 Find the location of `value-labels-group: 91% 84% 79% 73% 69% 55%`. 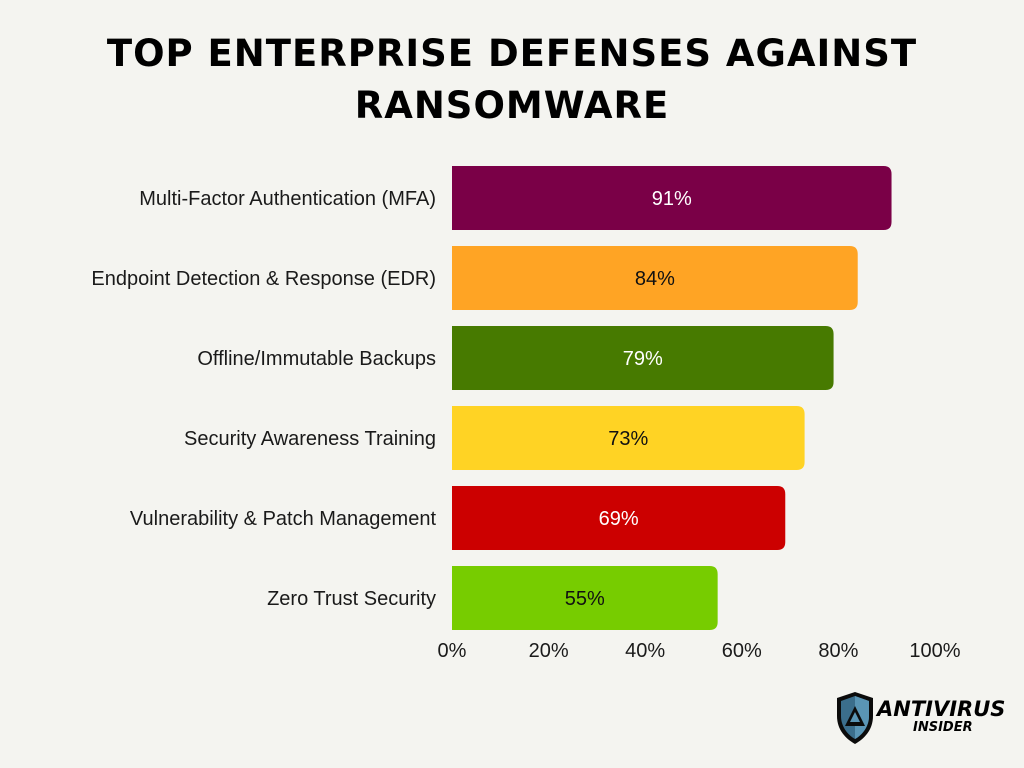

value-labels-group: 91% 84% 79% 73% 69% 55% is located at coordinates (628, 399).